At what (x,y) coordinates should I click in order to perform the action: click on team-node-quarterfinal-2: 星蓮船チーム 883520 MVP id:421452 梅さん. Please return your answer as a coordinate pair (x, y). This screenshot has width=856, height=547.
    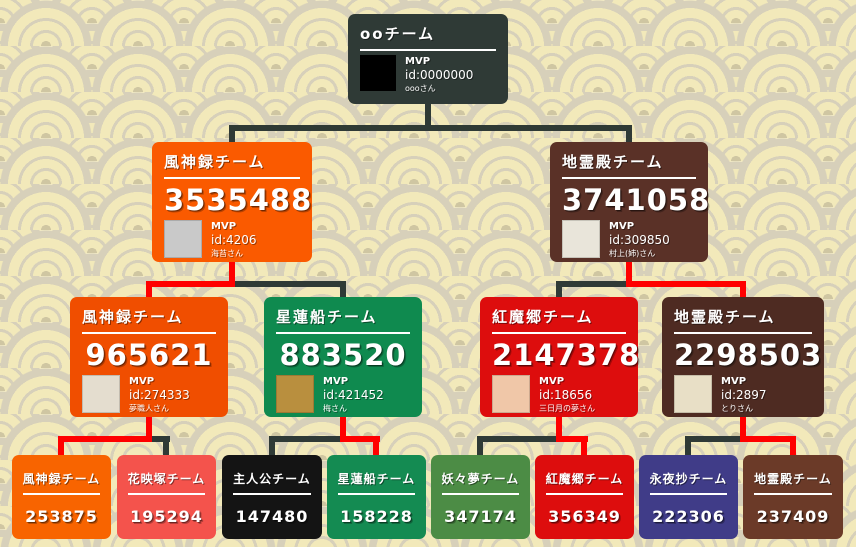
    Looking at the image, I should click on (343, 357).